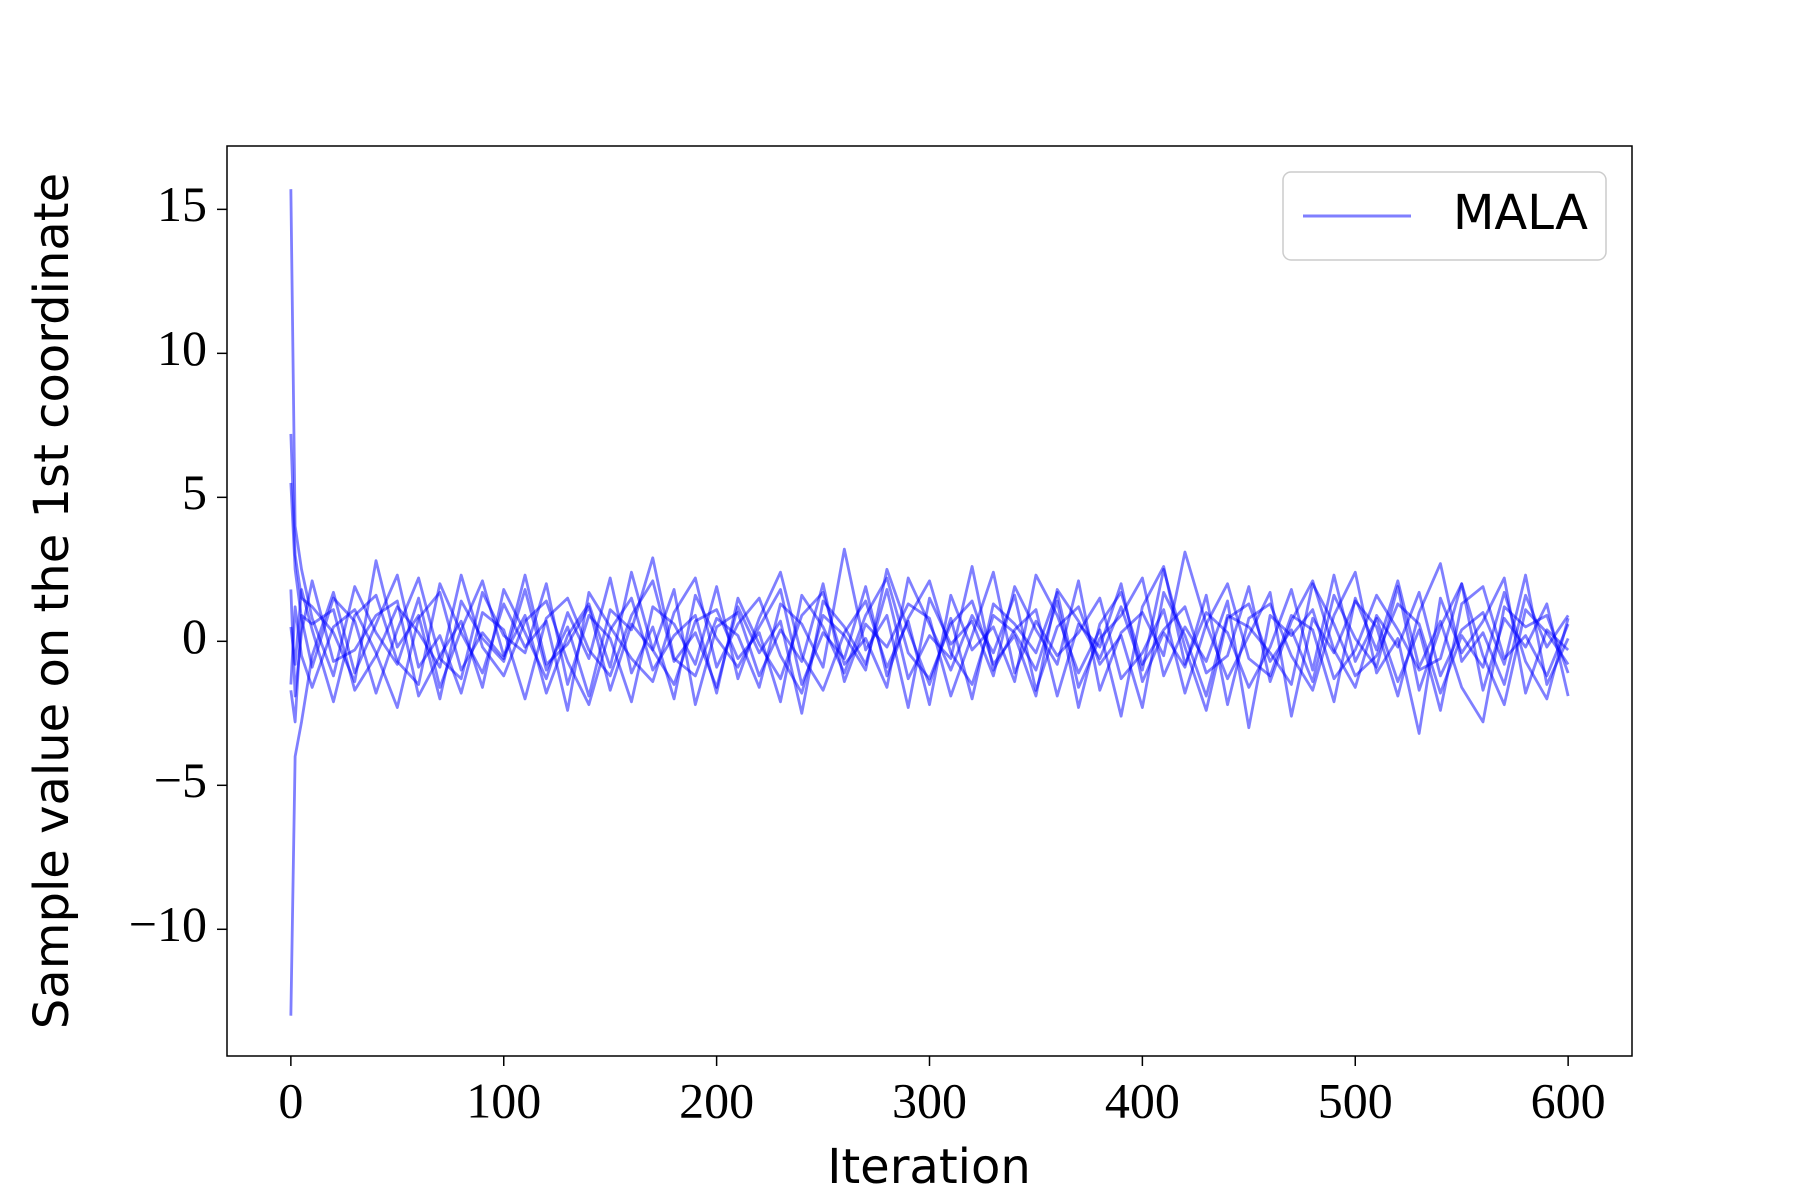 The width and height of the screenshot is (1800, 1200). What do you see at coordinates (503, 1100) in the screenshot?
I see `x-tick-label: 100` at bounding box center [503, 1100].